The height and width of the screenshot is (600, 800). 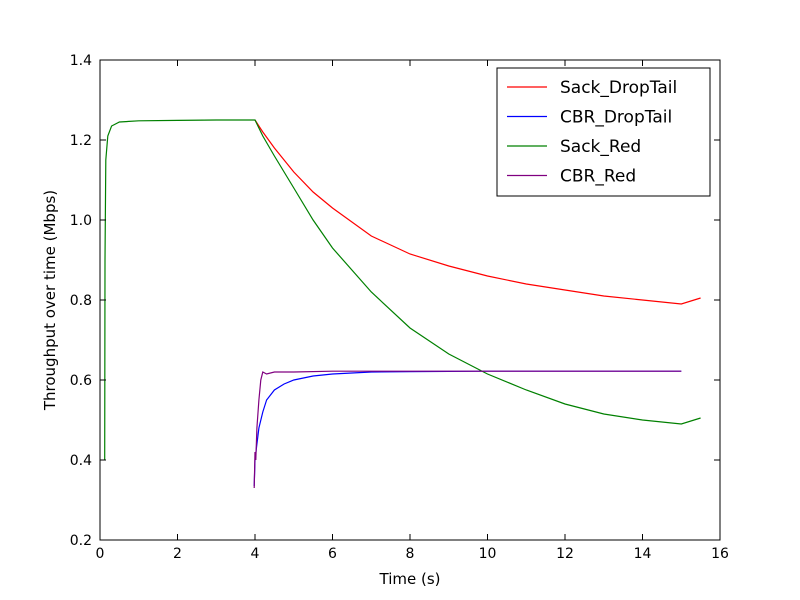 I want to click on x-tick-label: 0, so click(x=100, y=554).